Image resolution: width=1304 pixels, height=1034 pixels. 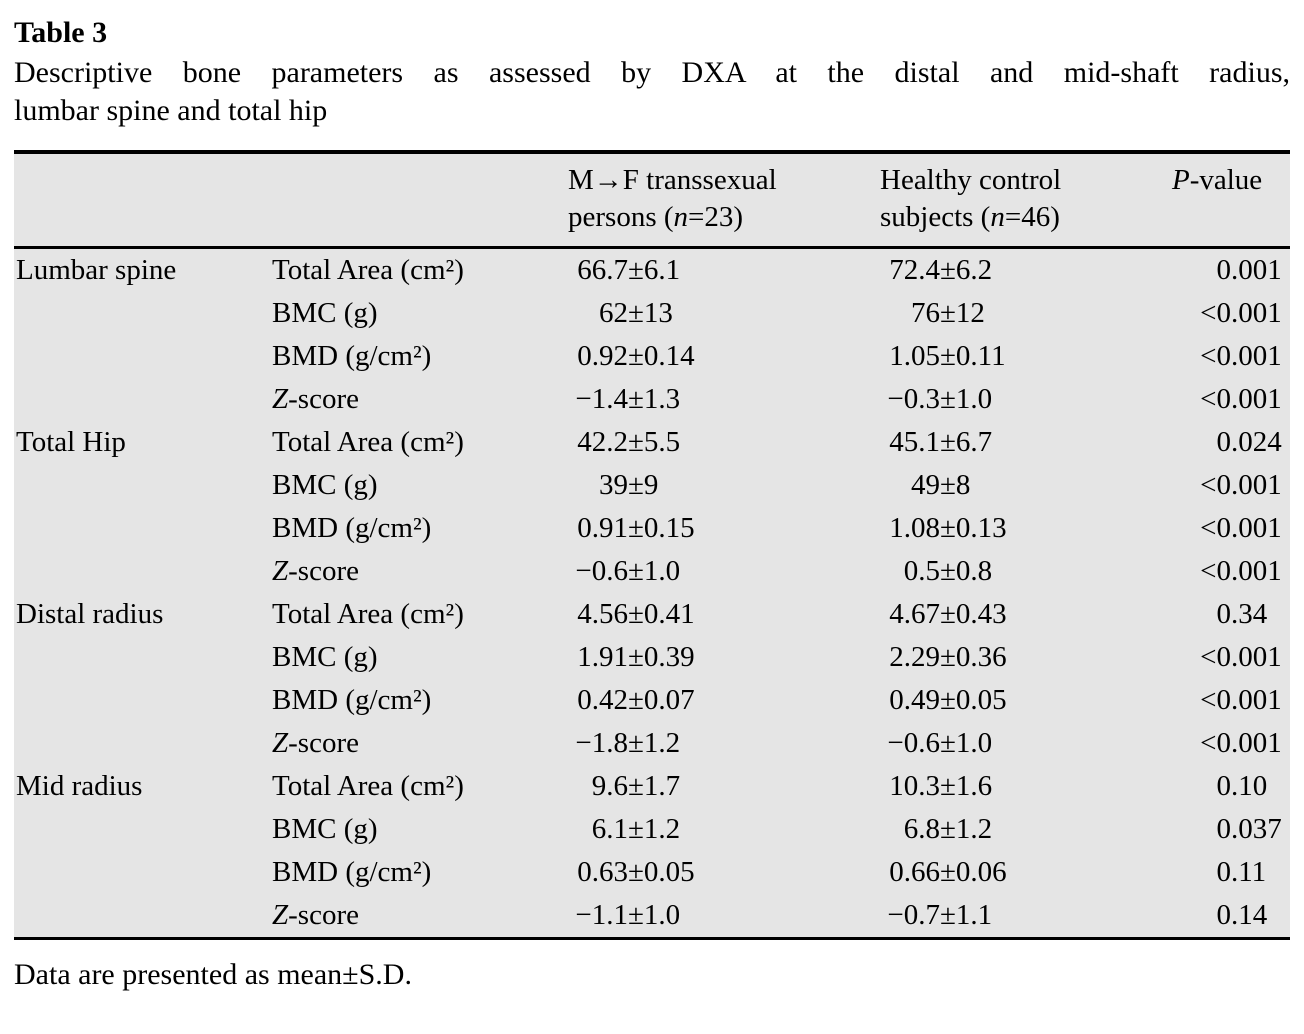 I want to click on value-sd: ±6.2, so click(x=966, y=270).